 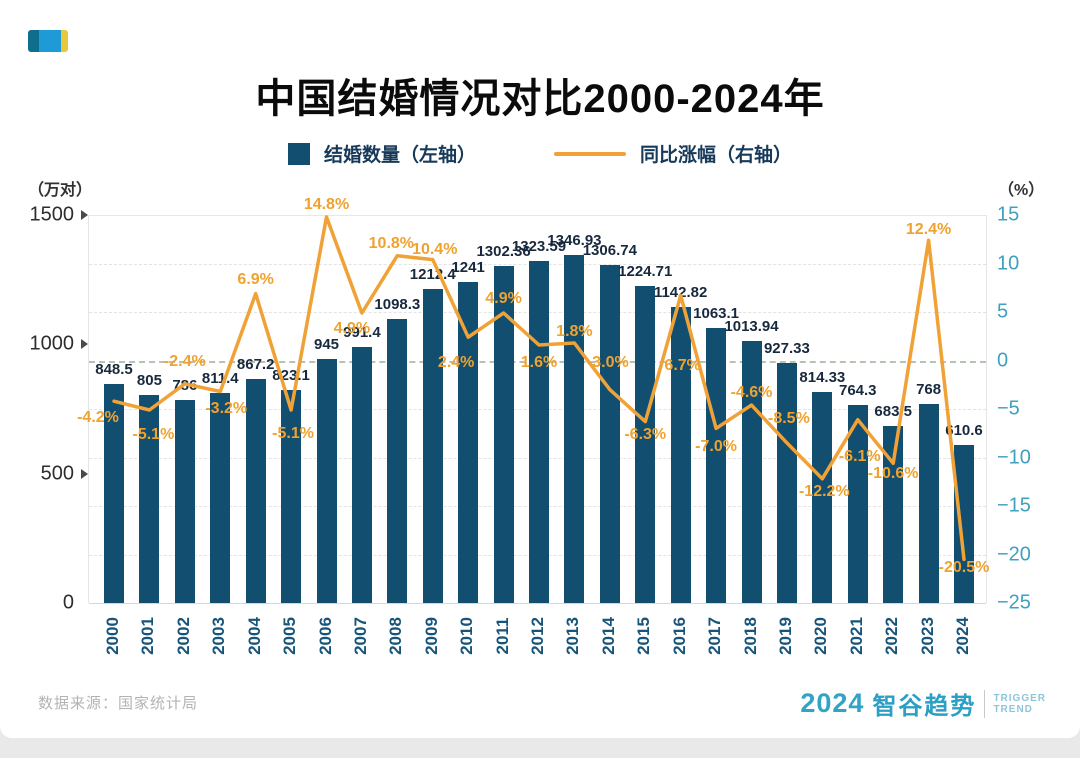 I want to click on line-value-label-2003: -3.2%, so click(x=226, y=408).